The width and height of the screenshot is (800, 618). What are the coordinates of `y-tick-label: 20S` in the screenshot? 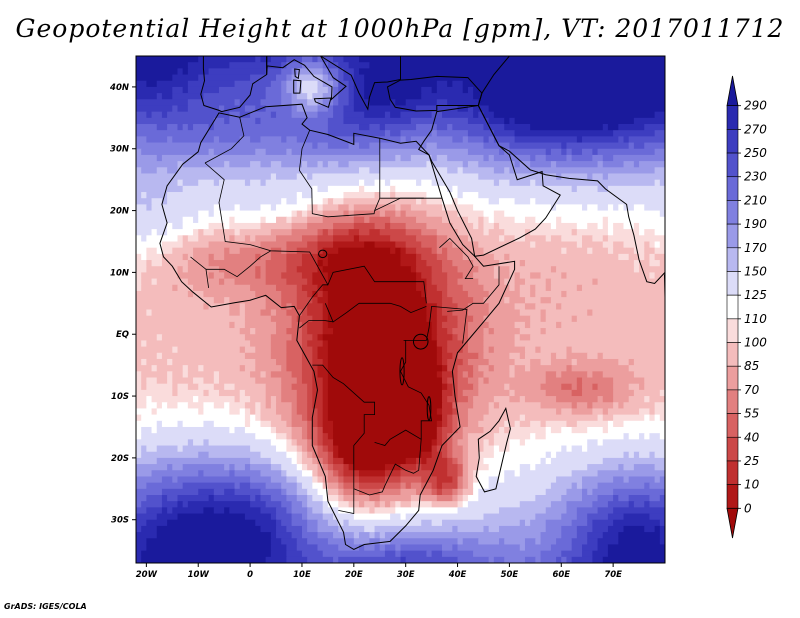 It's located at (120, 459).